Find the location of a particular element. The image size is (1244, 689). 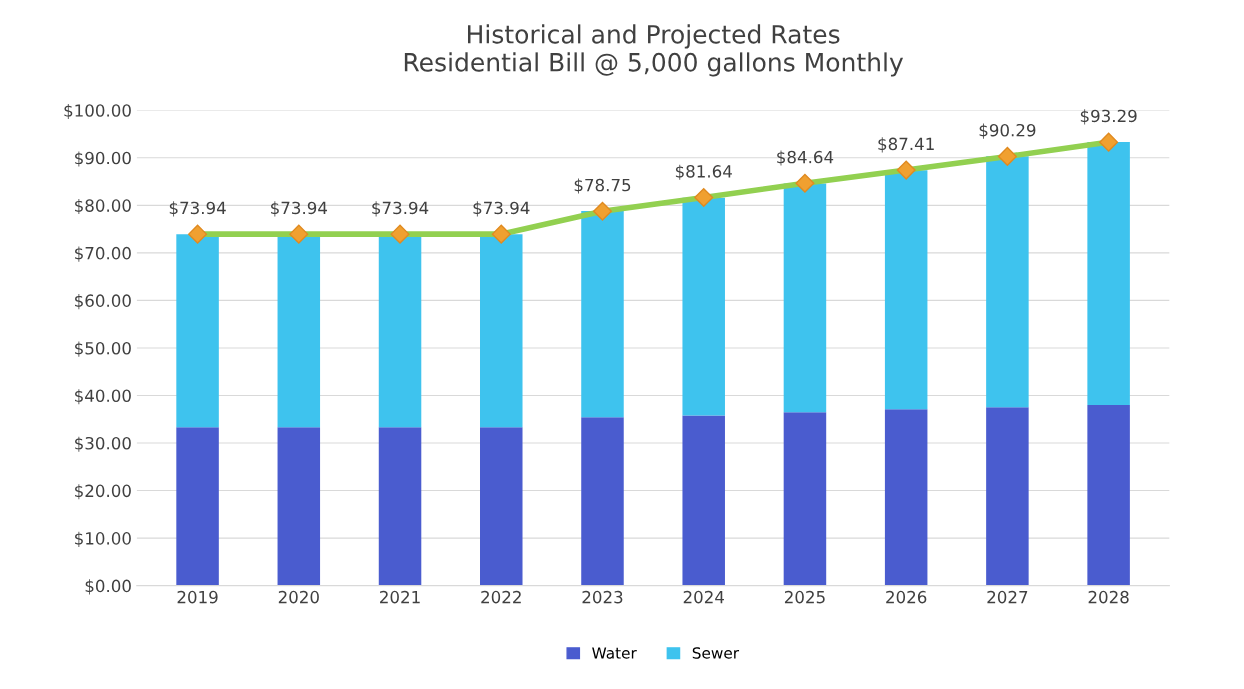

x-tick-label: 2021 is located at coordinates (400, 597).